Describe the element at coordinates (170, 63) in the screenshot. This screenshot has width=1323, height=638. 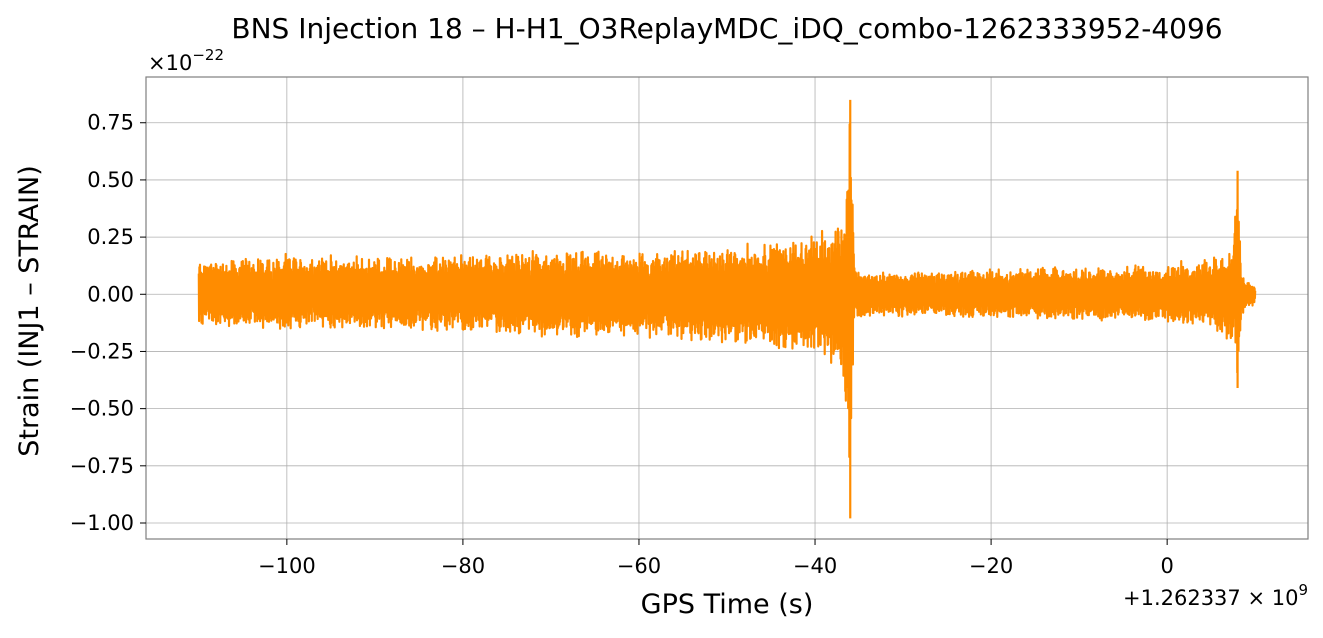
I see `y-scale-base: ×10` at that location.